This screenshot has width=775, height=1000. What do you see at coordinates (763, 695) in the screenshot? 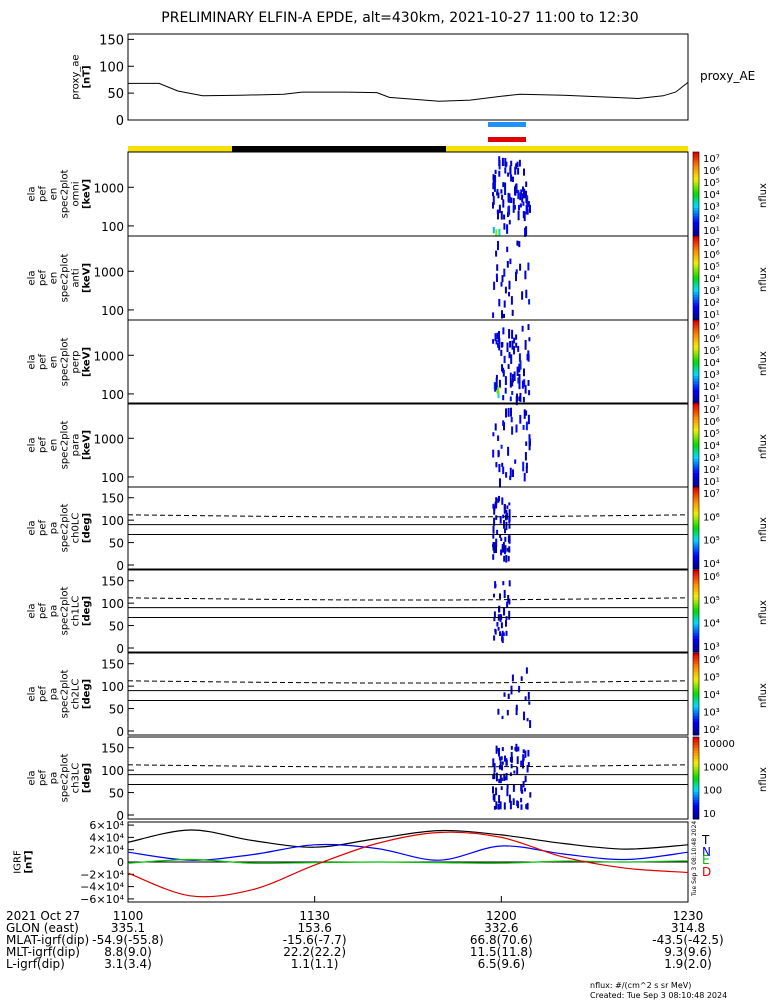
I see `colorbar-title: nflux` at bounding box center [763, 695].